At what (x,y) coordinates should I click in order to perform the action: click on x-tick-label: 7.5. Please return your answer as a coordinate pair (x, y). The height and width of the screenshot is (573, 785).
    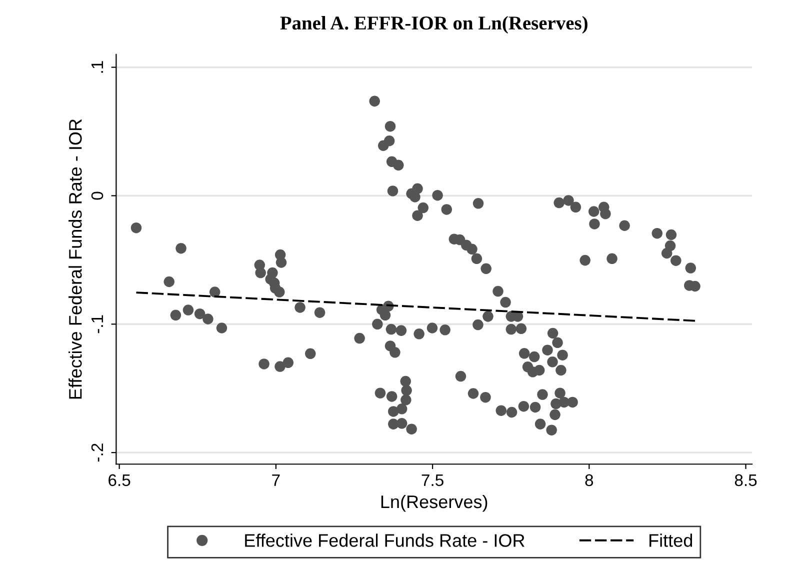
    Looking at the image, I should click on (433, 480).